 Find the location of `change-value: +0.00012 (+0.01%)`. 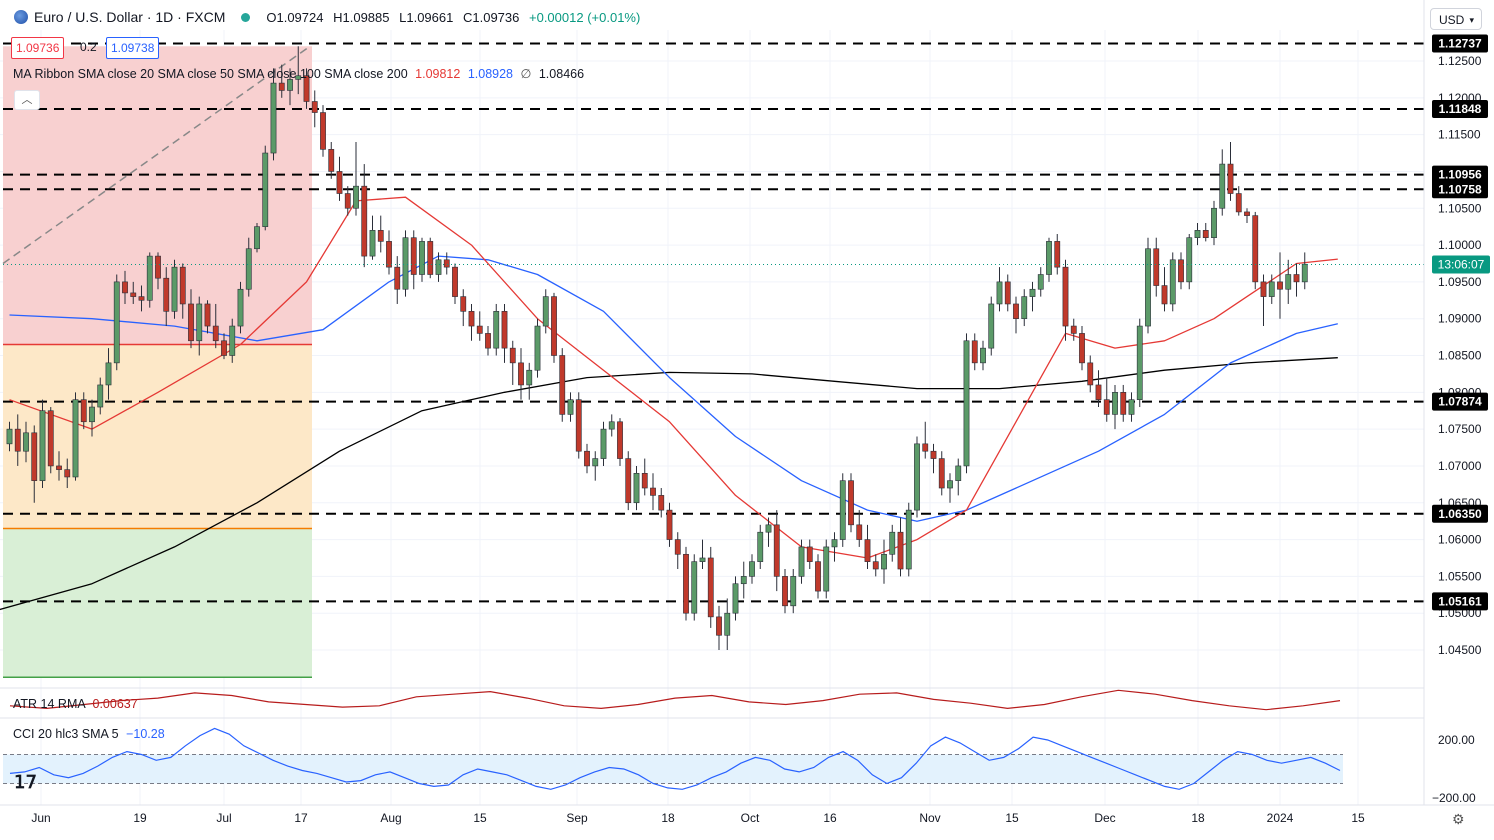

change-value: +0.00012 (+0.01%) is located at coordinates (585, 17).